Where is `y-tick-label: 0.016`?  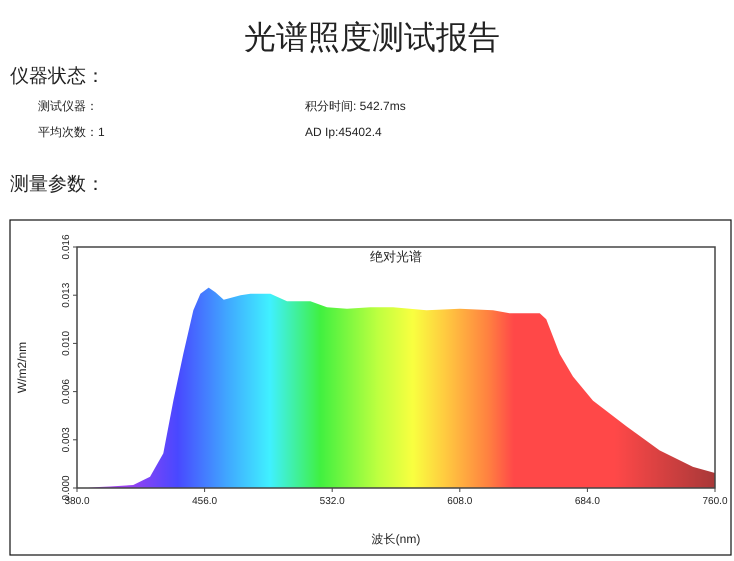
y-tick-label: 0.016 is located at coordinates (66, 247).